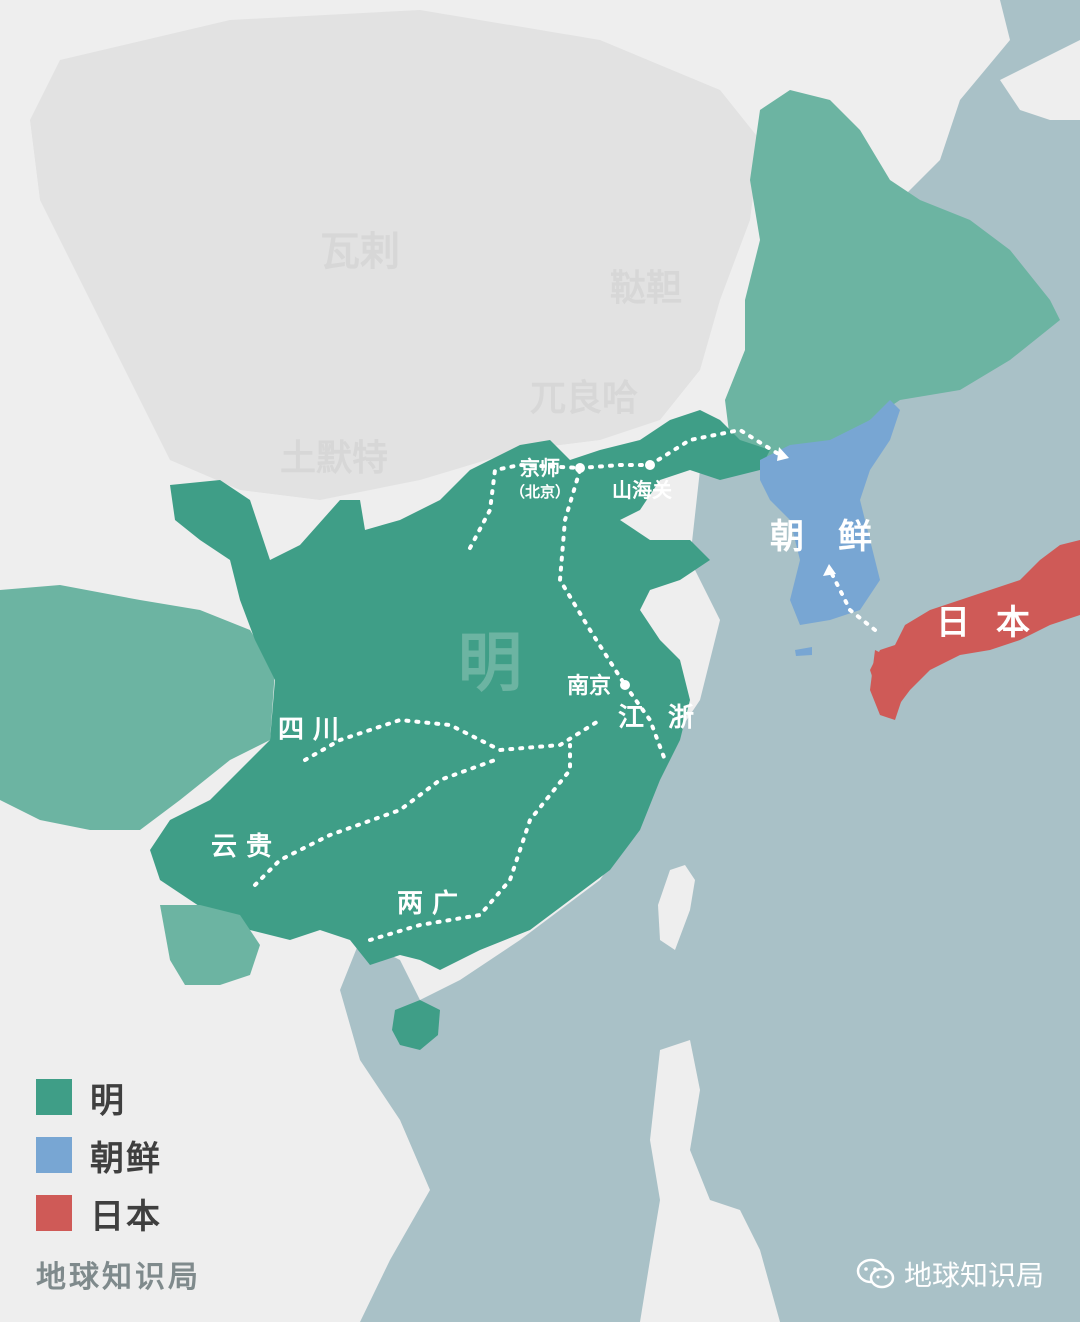 The width and height of the screenshot is (1080, 1322). Describe the element at coordinates (625, 685) in the screenshot. I see `dot-nanjing` at that location.